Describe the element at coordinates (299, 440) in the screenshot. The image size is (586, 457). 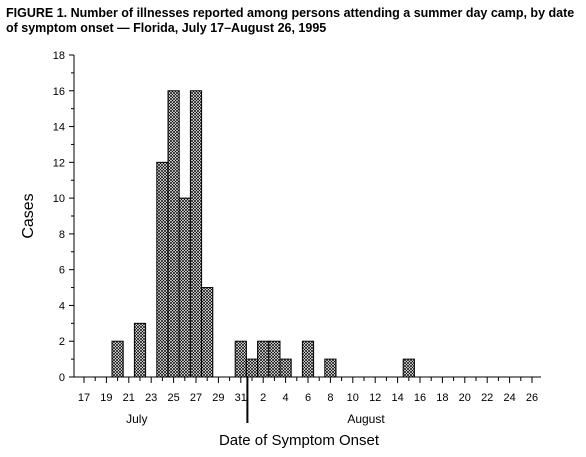
I see `x-axis-title: Date of Symptom Onset` at that location.